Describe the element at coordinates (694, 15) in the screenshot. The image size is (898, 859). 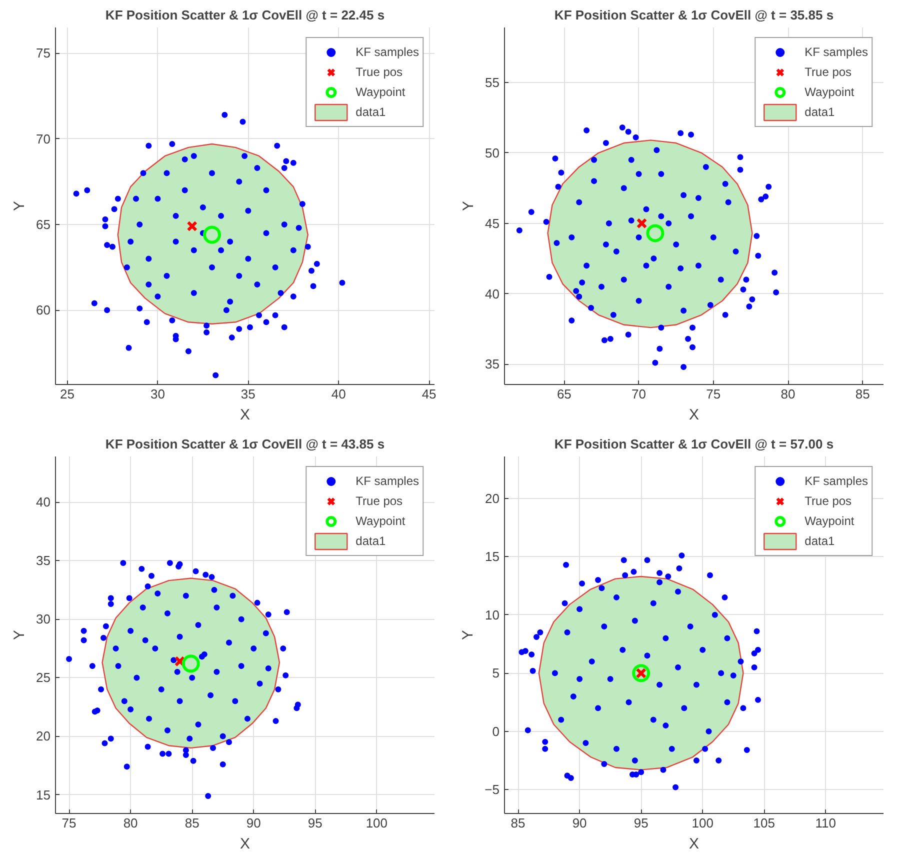
I see `chart-title: KF Position Scatter & 1σ CovEll @ t = 35.85 s` at that location.